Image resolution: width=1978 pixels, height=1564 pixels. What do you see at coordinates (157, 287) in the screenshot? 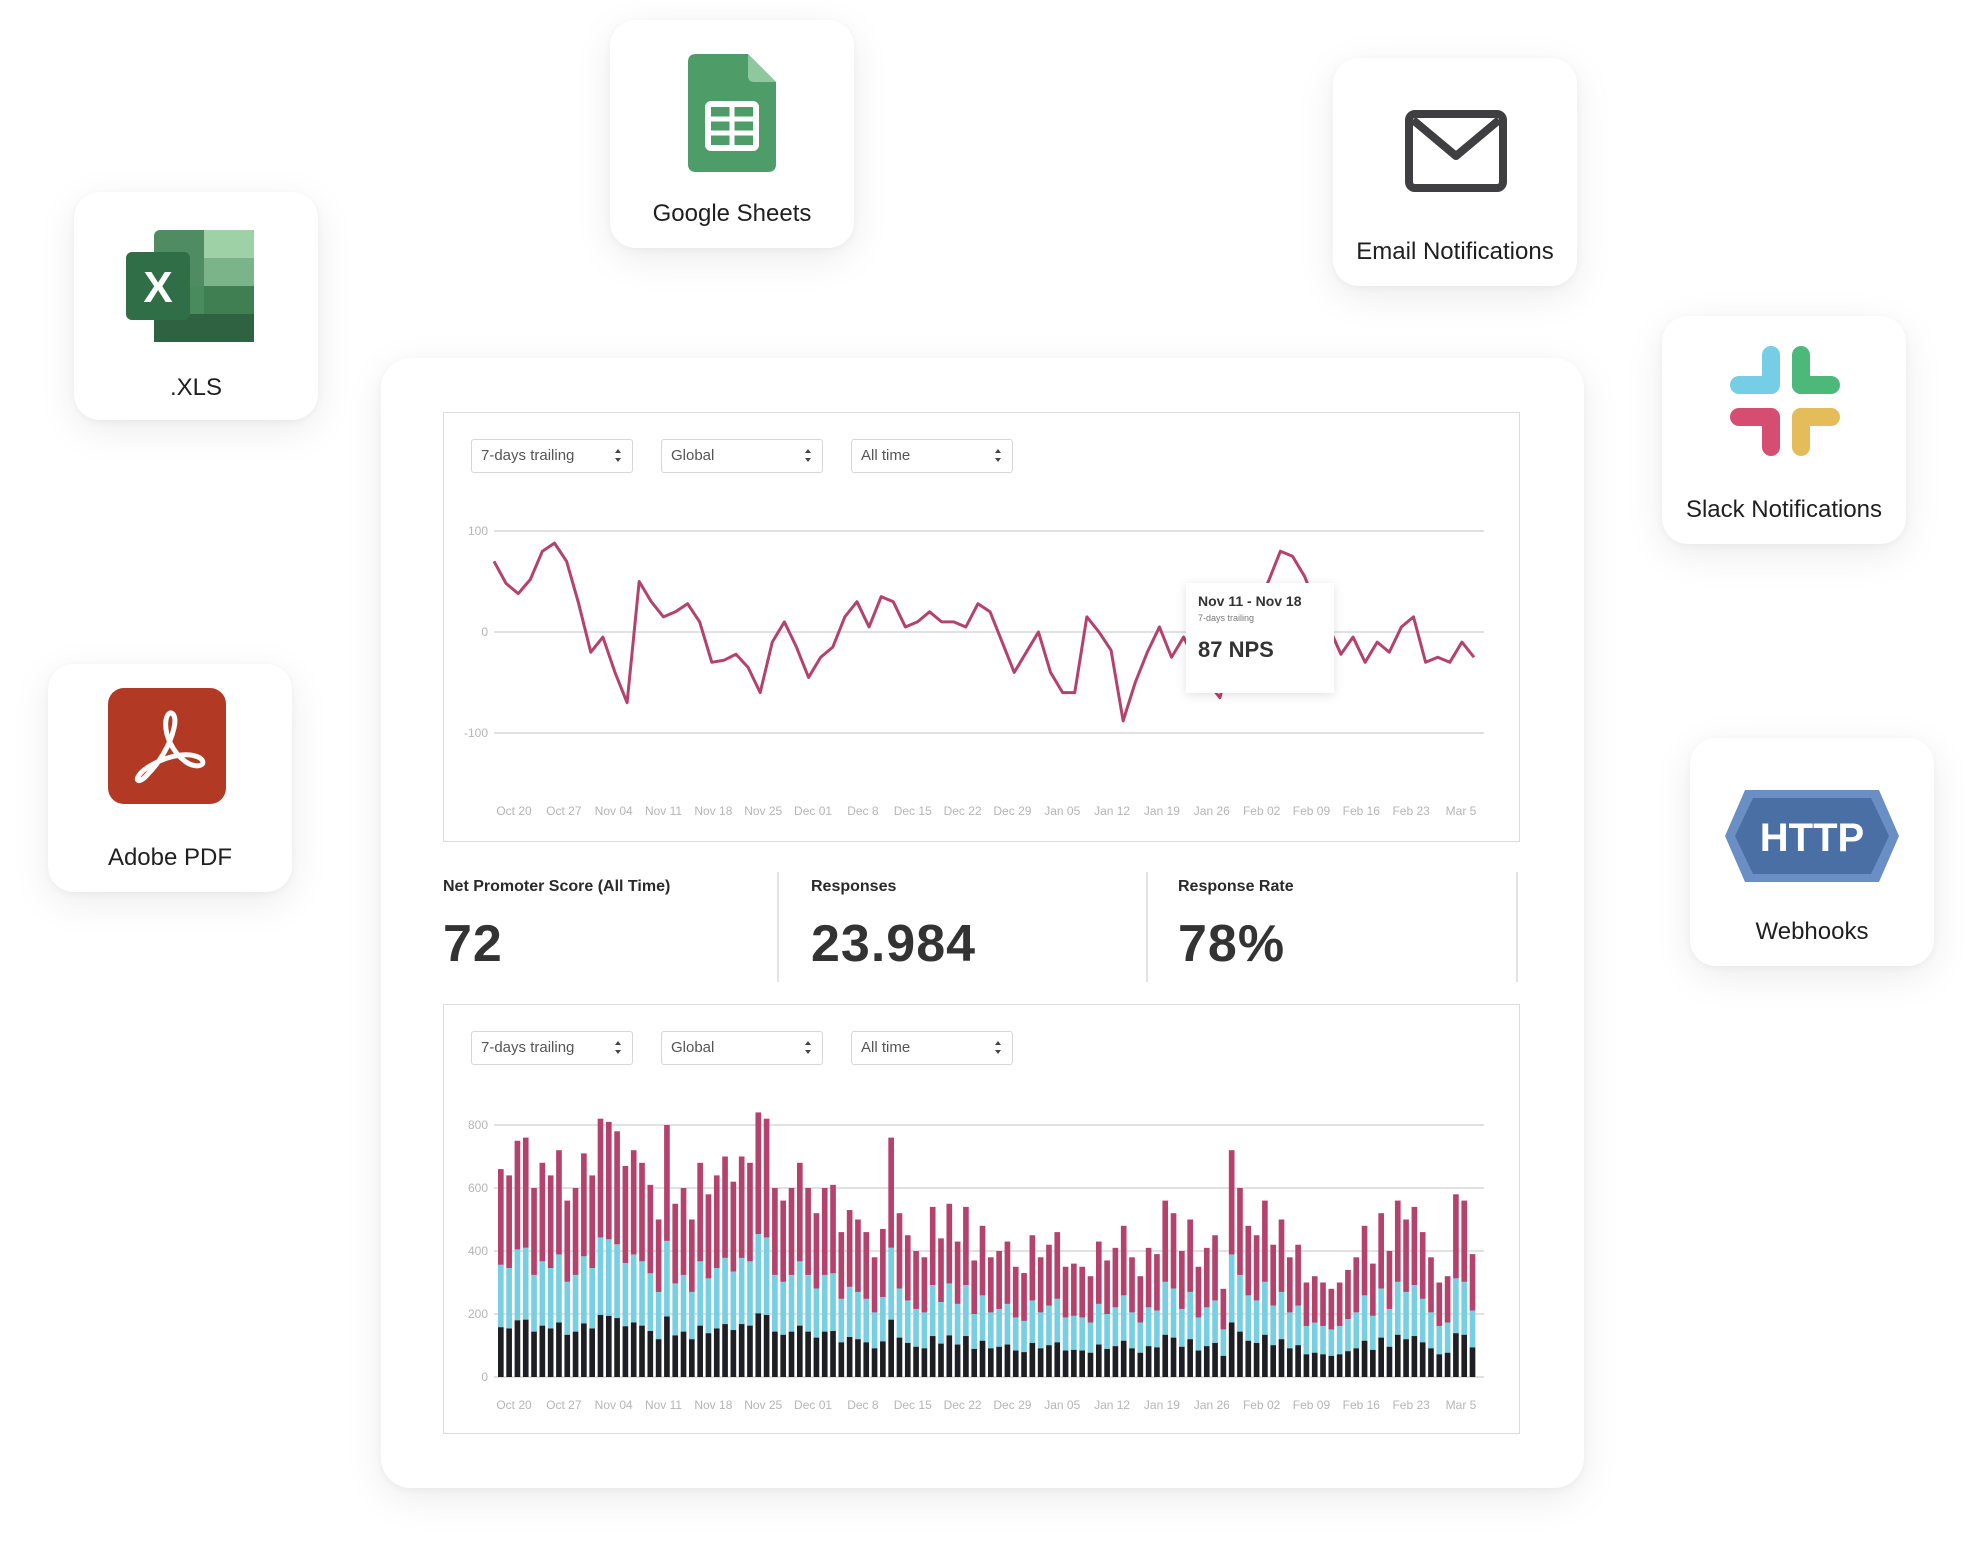
I see `svg-text: X` at bounding box center [157, 287].